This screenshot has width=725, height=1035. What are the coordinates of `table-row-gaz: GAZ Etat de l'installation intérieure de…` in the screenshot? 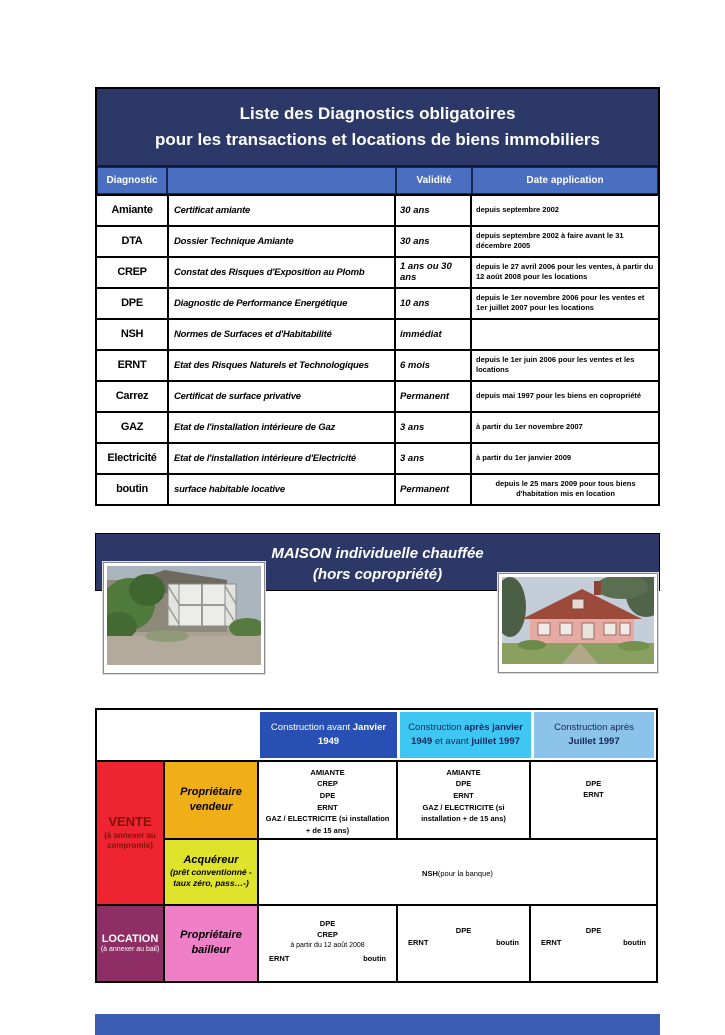 It's located at (377, 426).